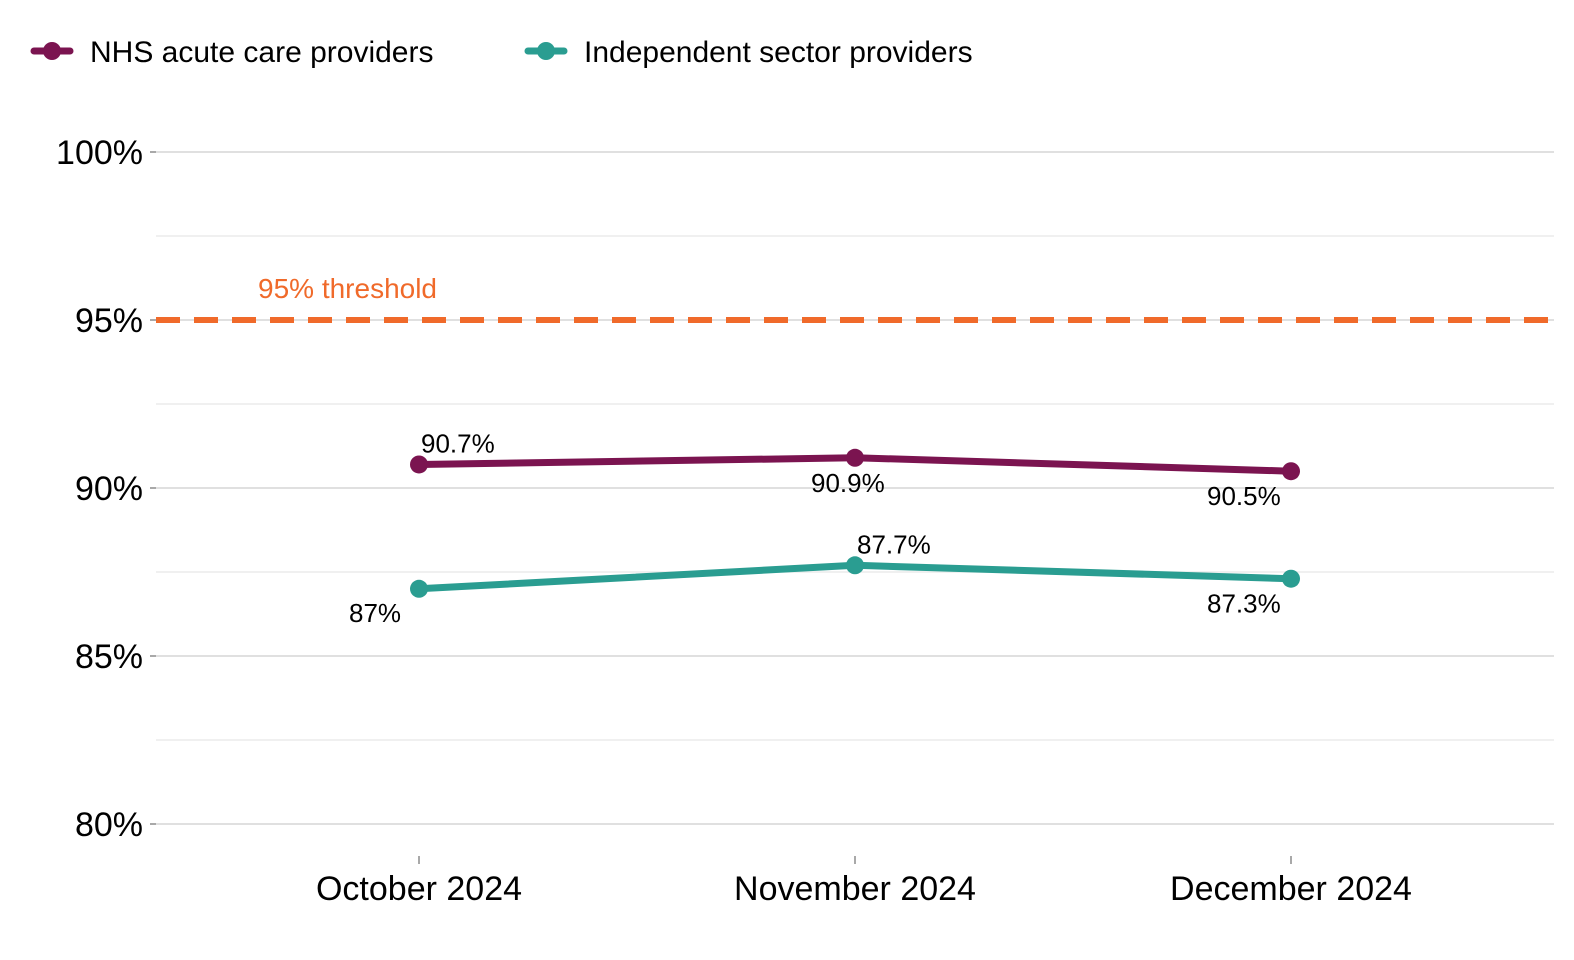  What do you see at coordinates (419, 889) in the screenshot?
I see `x-tick-label: October 2024` at bounding box center [419, 889].